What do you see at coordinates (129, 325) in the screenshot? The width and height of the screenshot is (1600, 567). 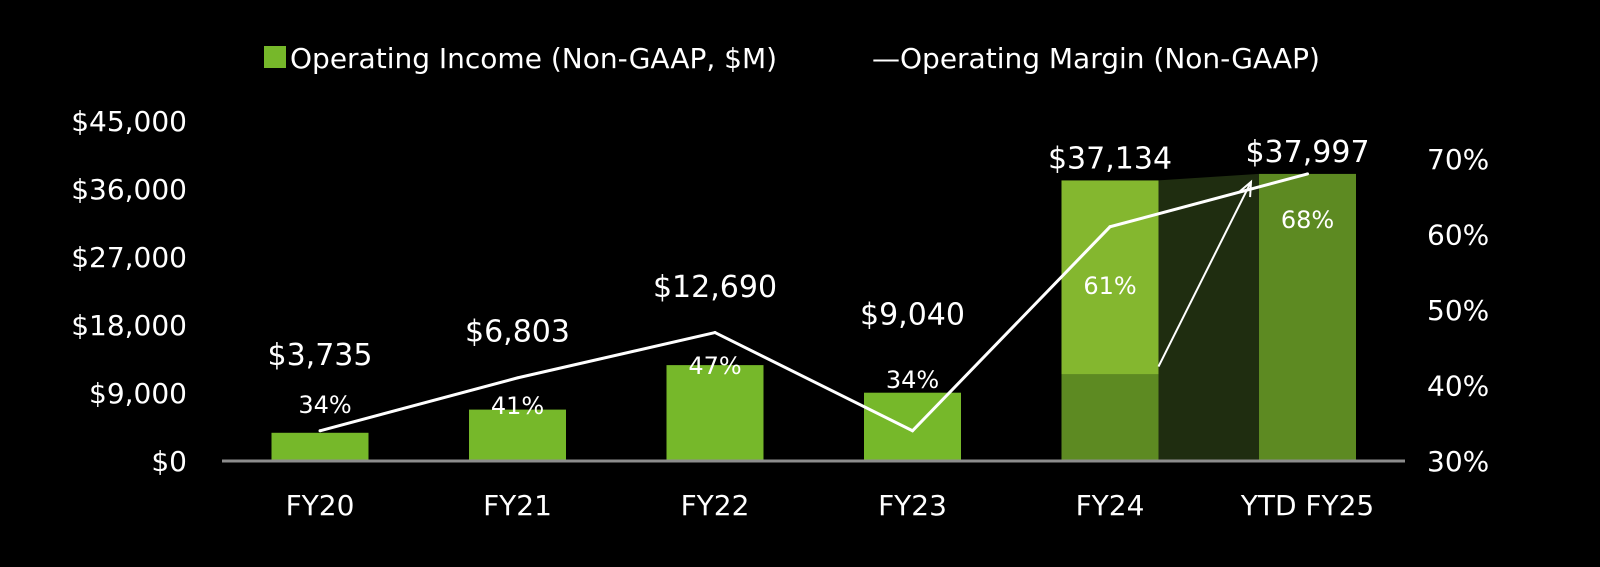 I see `left-axis-tick-label: $18,000` at bounding box center [129, 325].